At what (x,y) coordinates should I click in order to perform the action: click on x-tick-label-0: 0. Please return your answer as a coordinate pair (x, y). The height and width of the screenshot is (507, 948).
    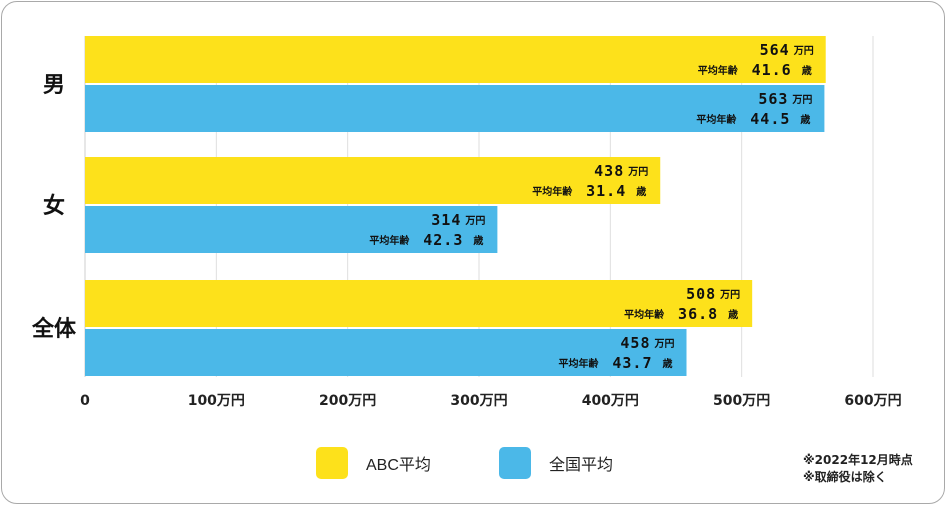
    Looking at the image, I should click on (85, 401).